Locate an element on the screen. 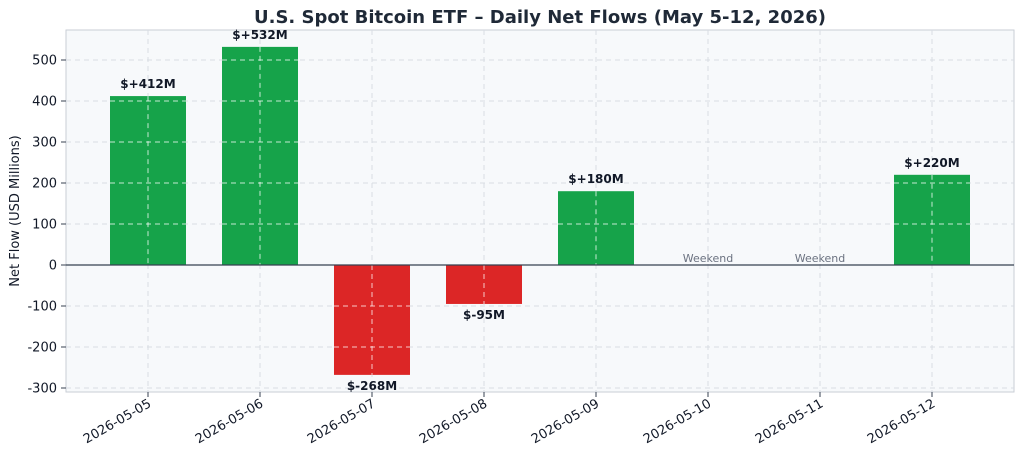 This screenshot has width=1023, height=459. x-tick-label: 2026-05-05 is located at coordinates (117, 421).